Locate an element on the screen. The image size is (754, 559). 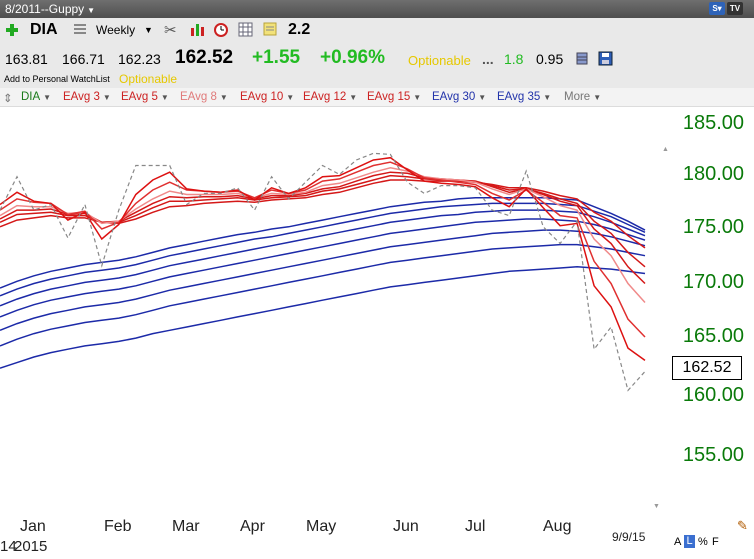
year-label: 2015 is located at coordinates (31, 546).